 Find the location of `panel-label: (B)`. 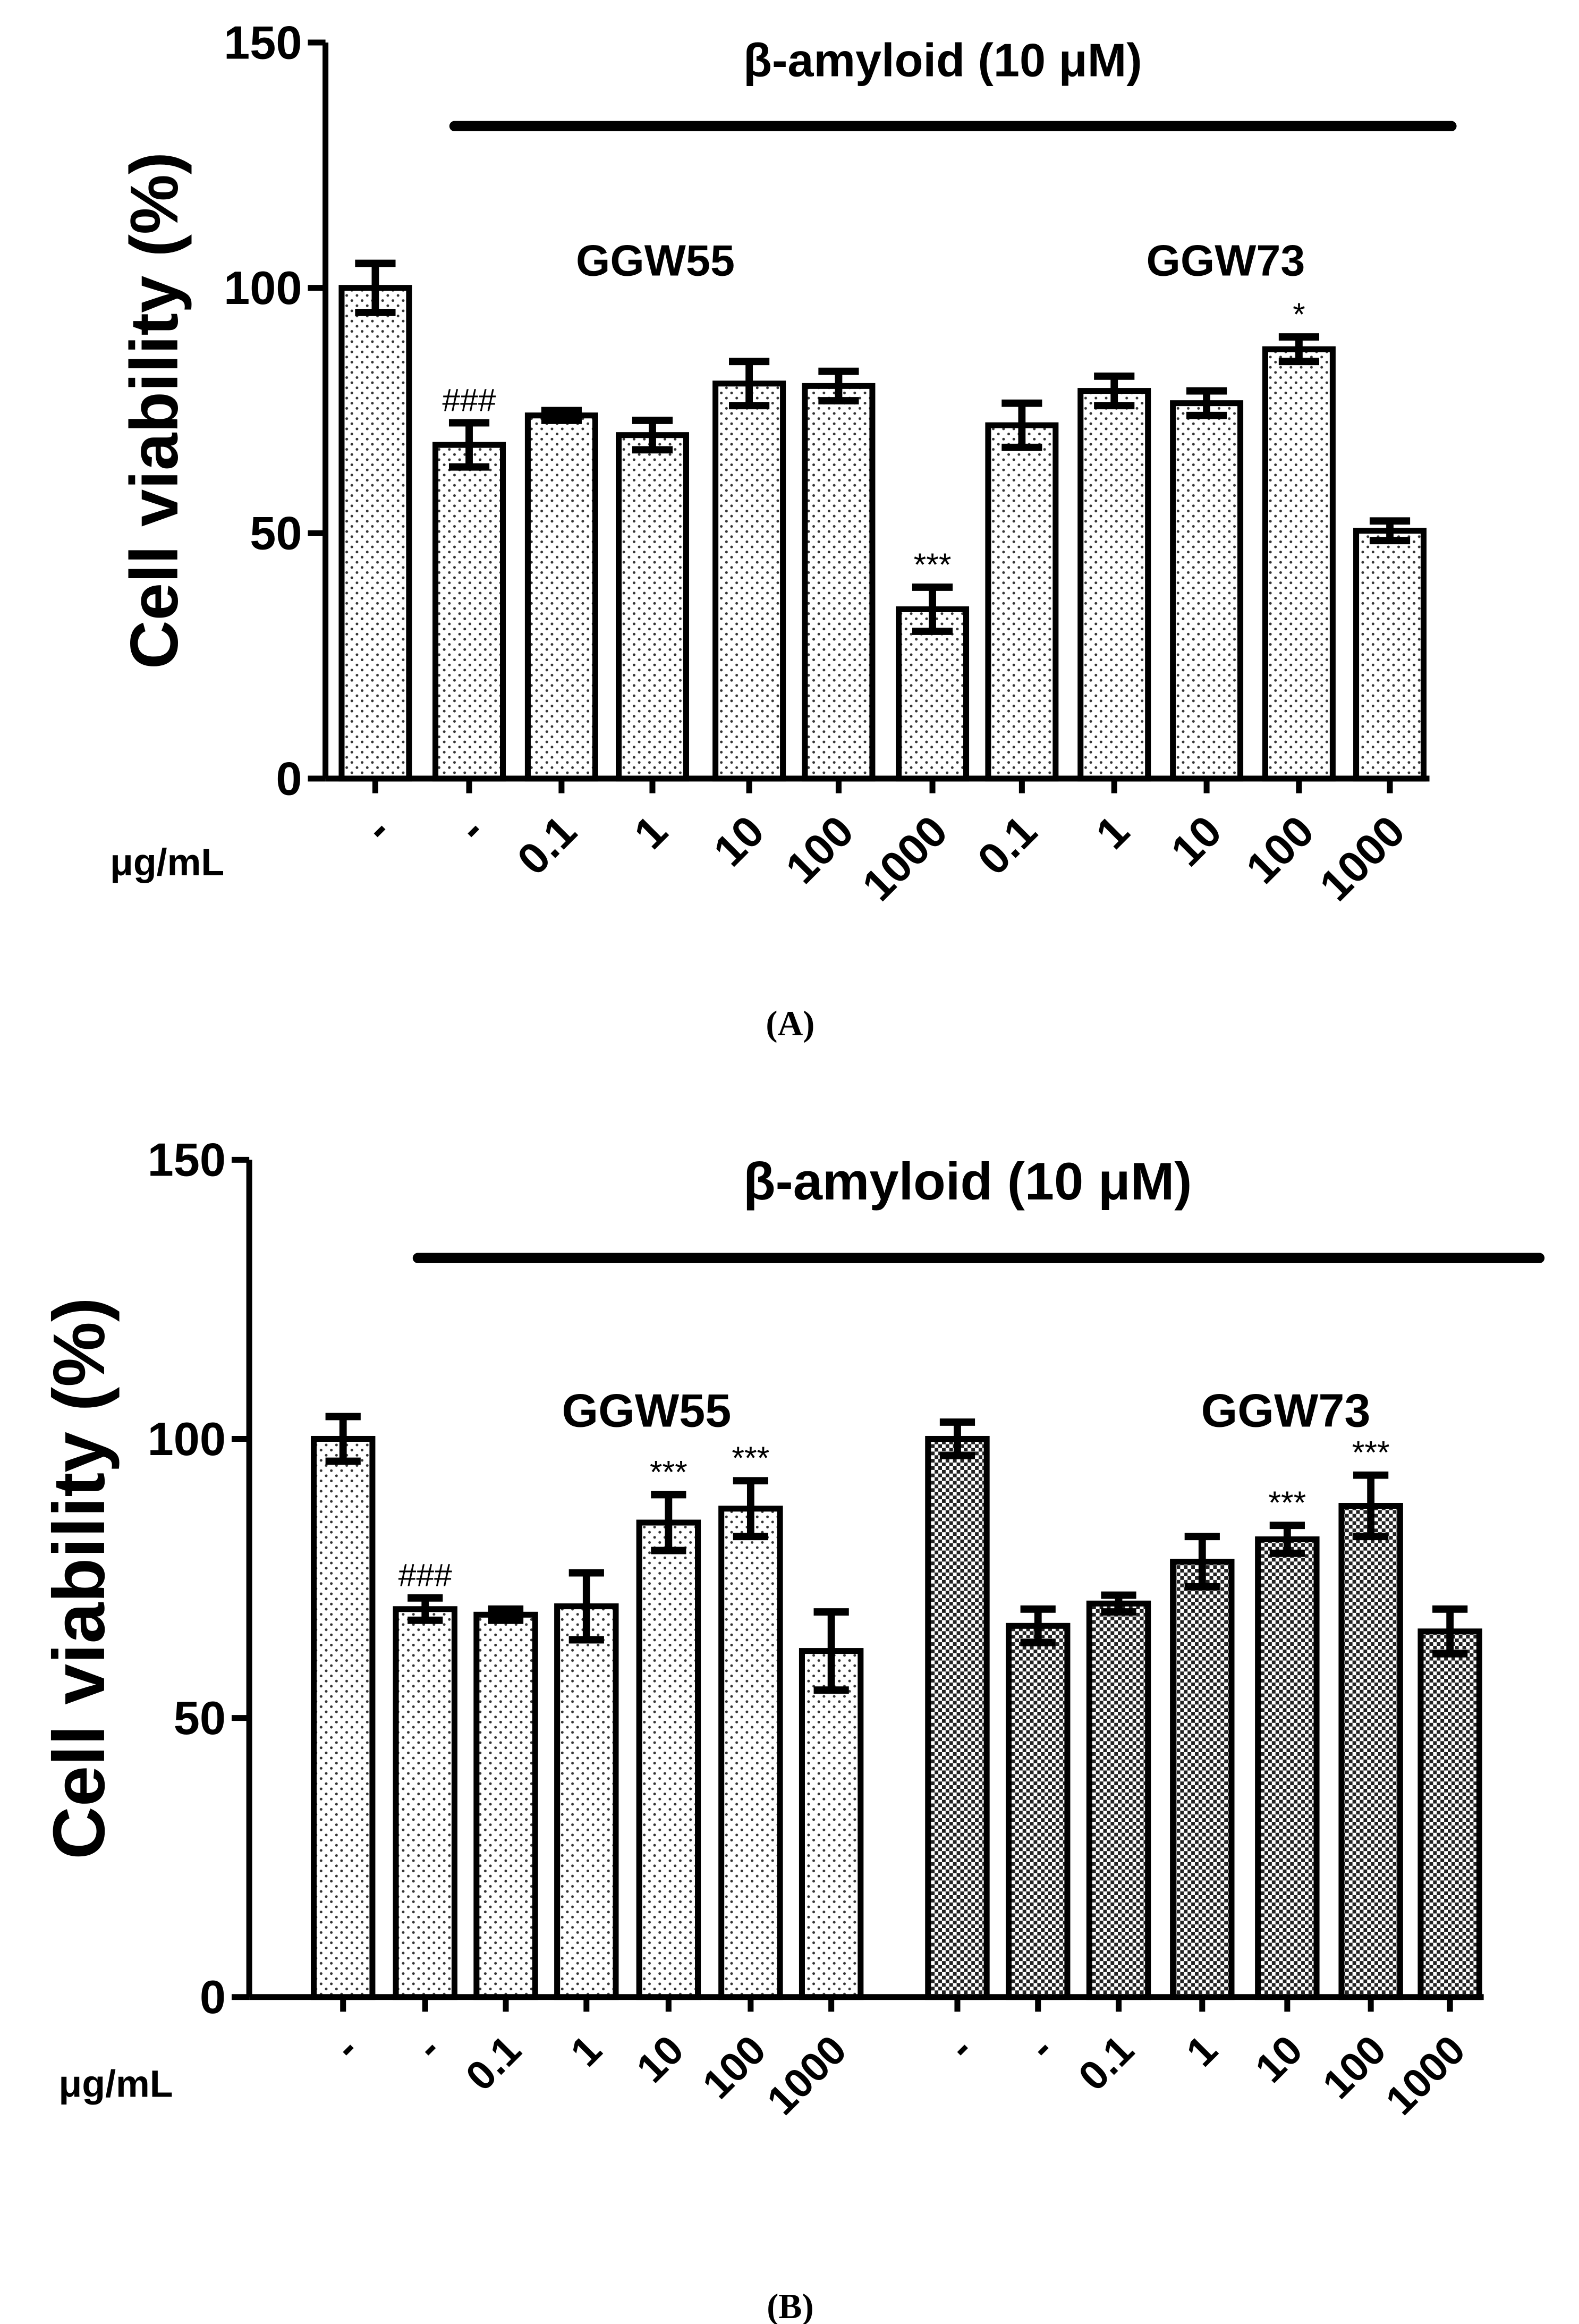

panel-label: (B) is located at coordinates (790, 2305).